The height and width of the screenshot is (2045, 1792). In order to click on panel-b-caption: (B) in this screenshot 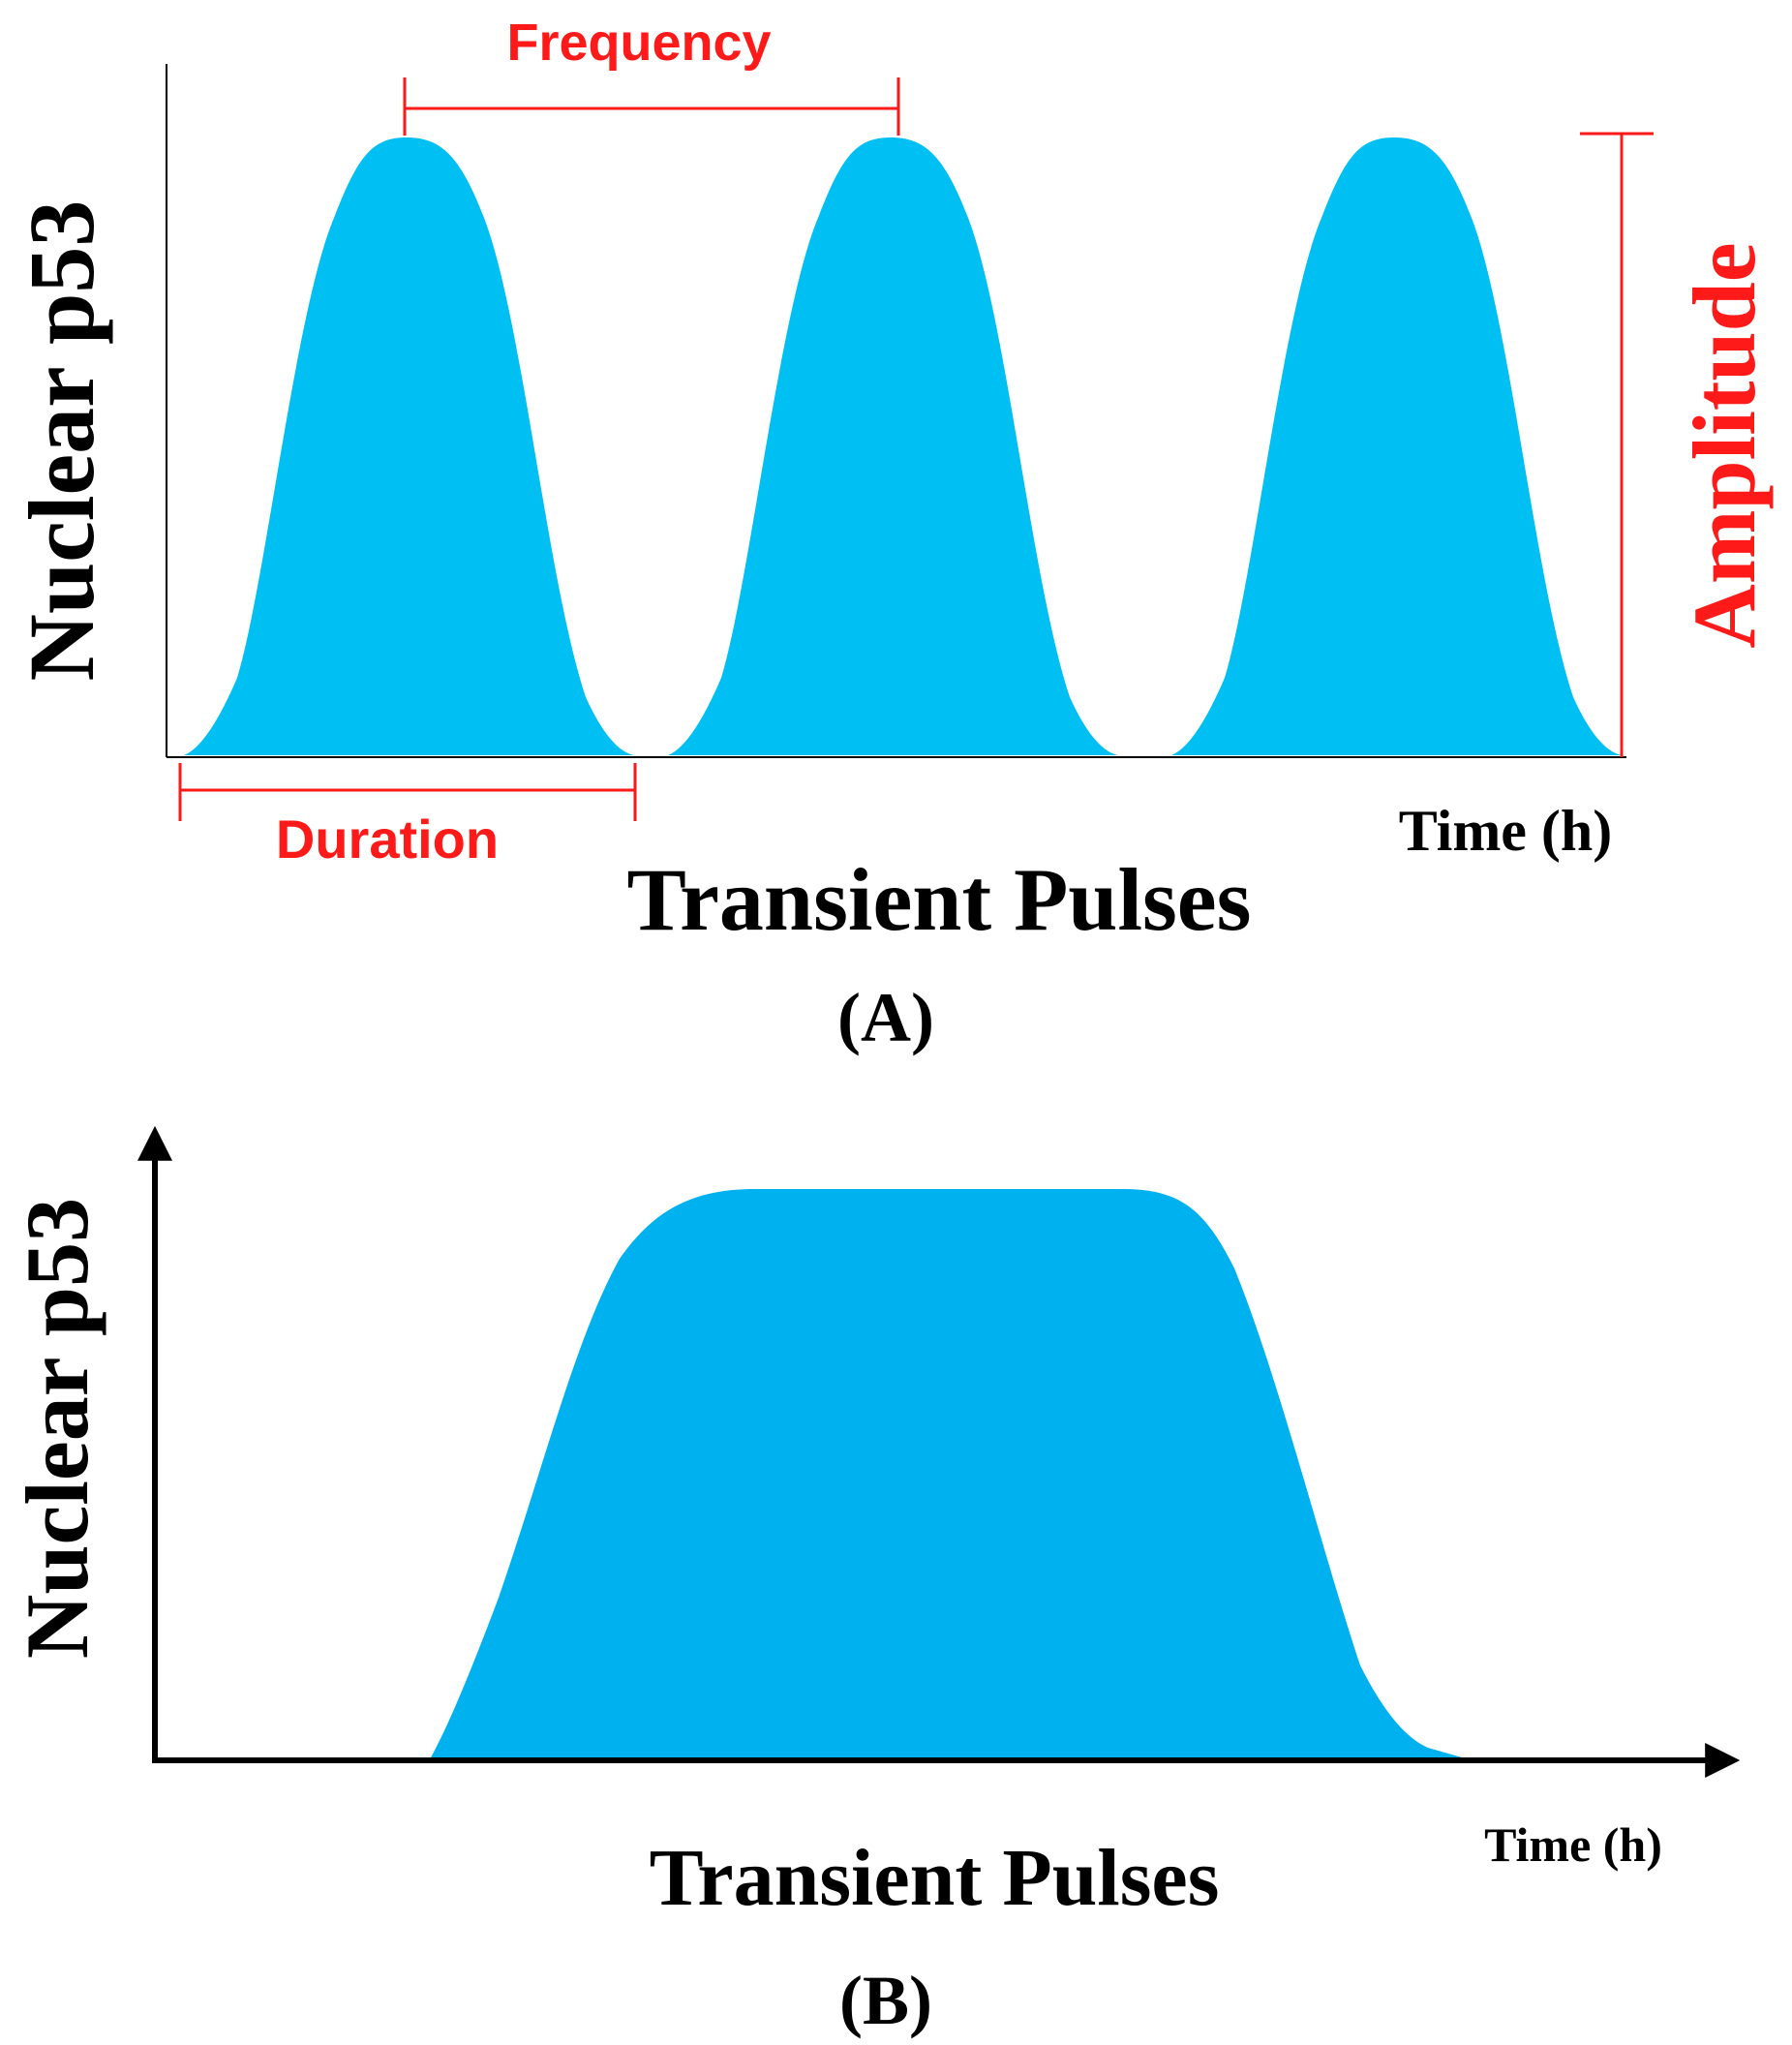, I will do `click(885, 2000)`.